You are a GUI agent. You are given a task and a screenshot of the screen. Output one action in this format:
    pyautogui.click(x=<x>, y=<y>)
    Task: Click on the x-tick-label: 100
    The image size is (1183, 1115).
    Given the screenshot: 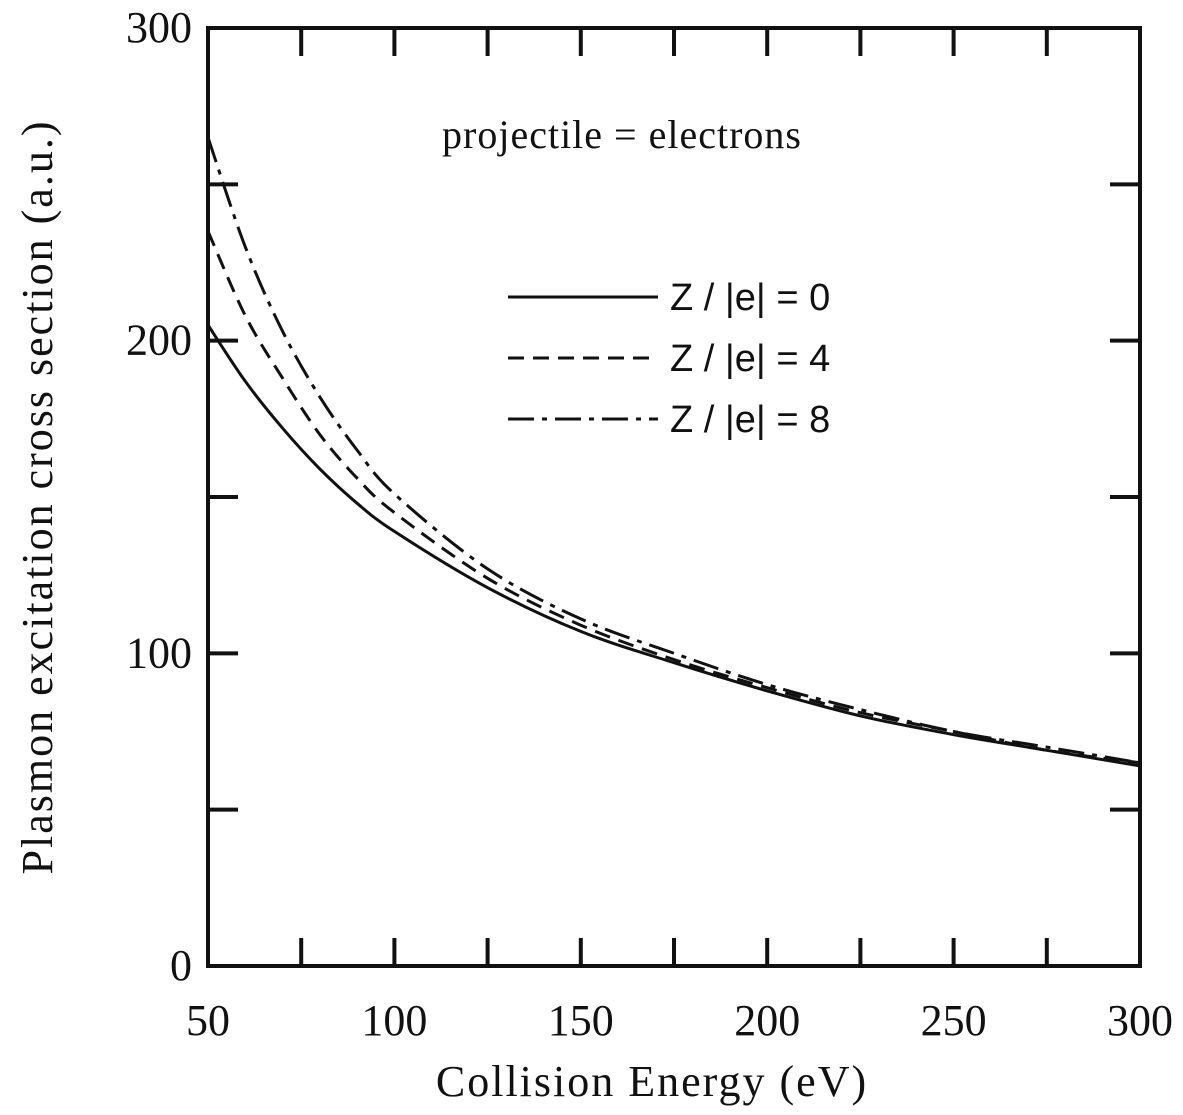 What is the action you would take?
    pyautogui.click(x=394, y=1020)
    